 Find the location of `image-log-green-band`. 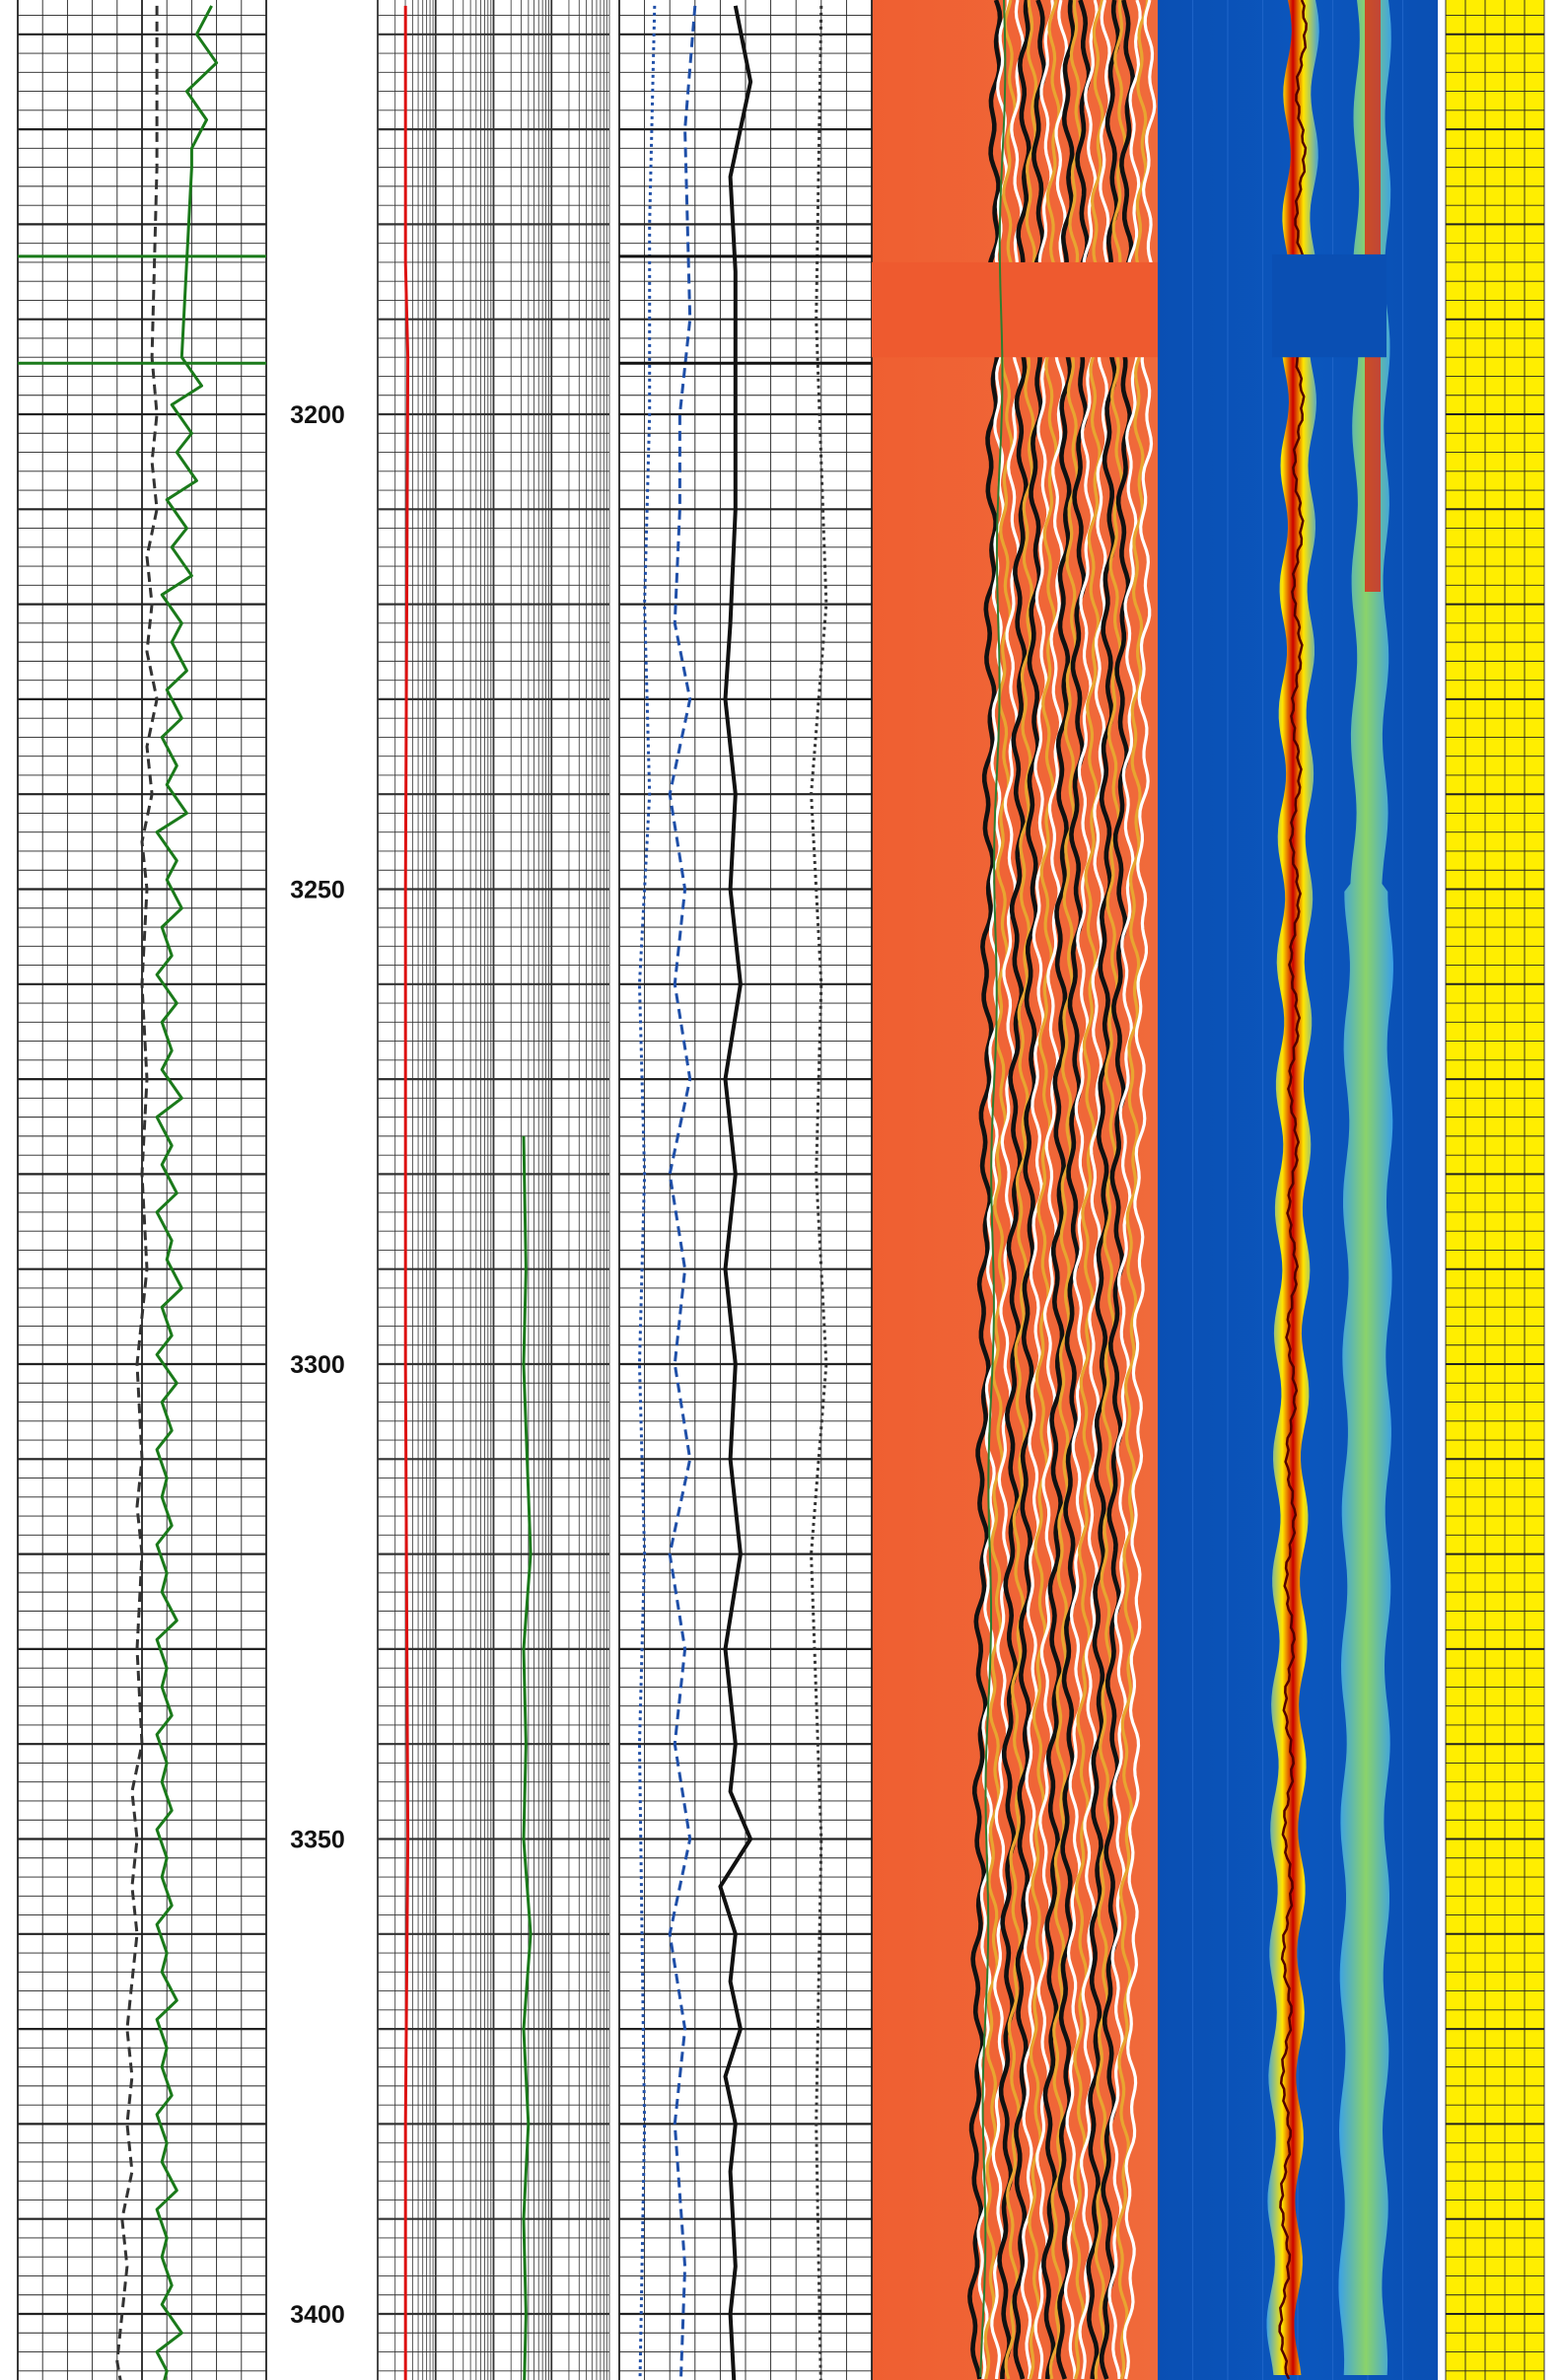

image-log-green-band is located at coordinates (1366, 1187).